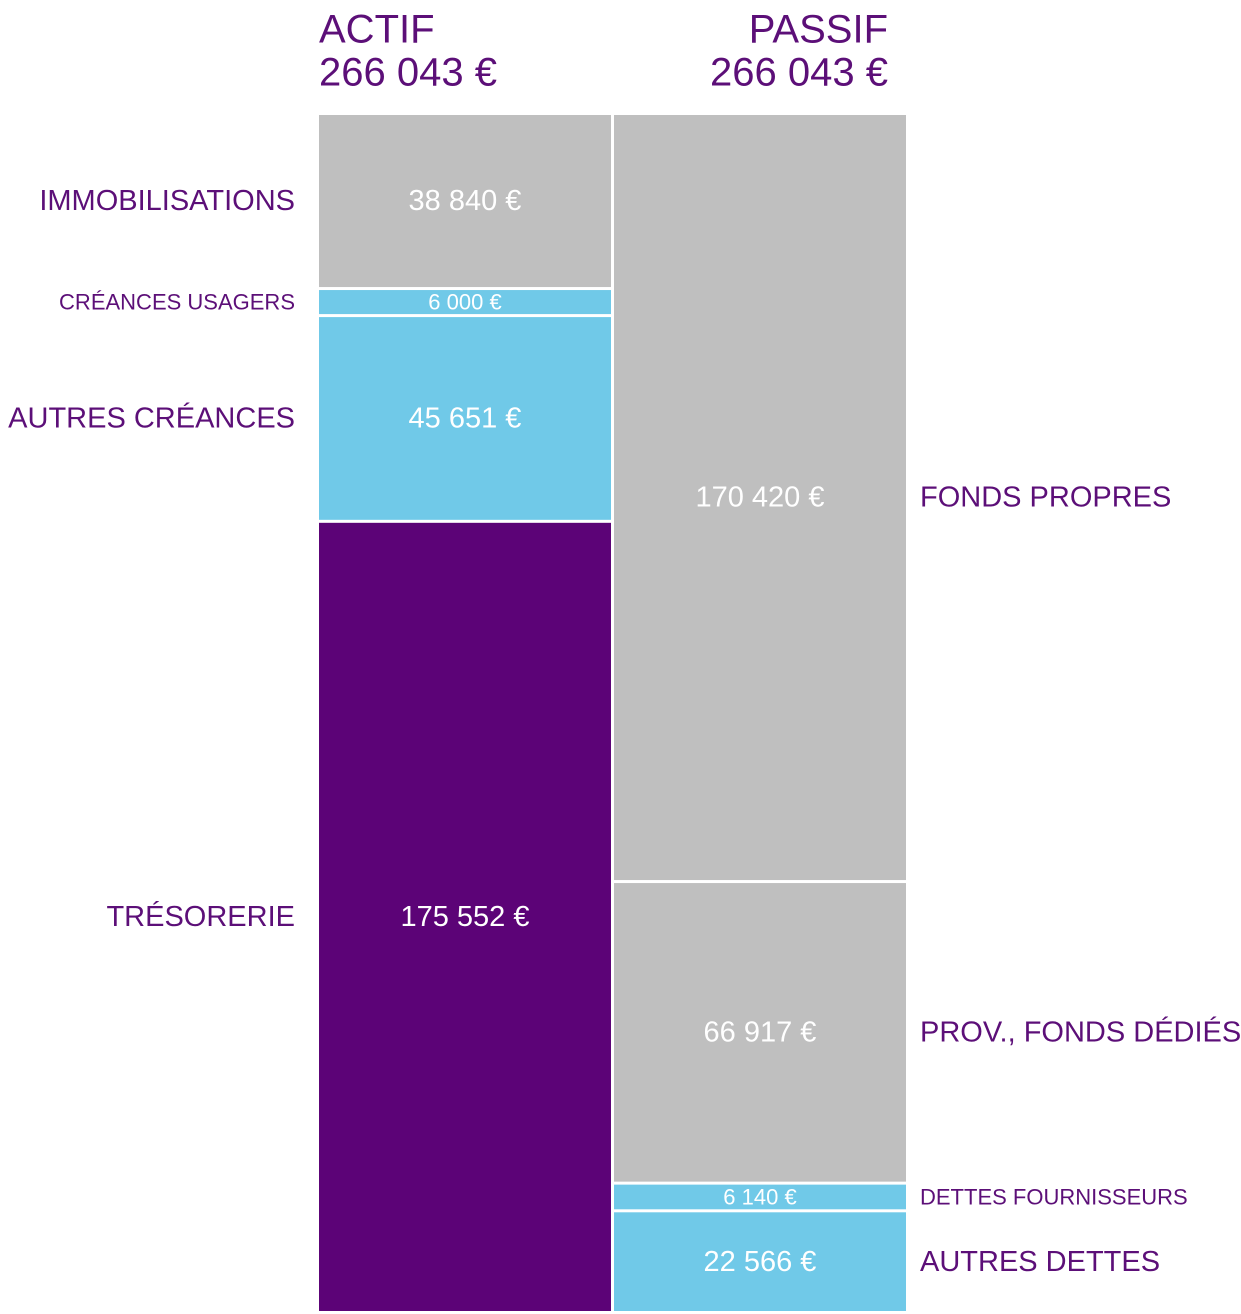 The image size is (1241, 1314). What do you see at coordinates (1040, 1262) in the screenshot?
I see `segment-label: AUTRES DETTES` at bounding box center [1040, 1262].